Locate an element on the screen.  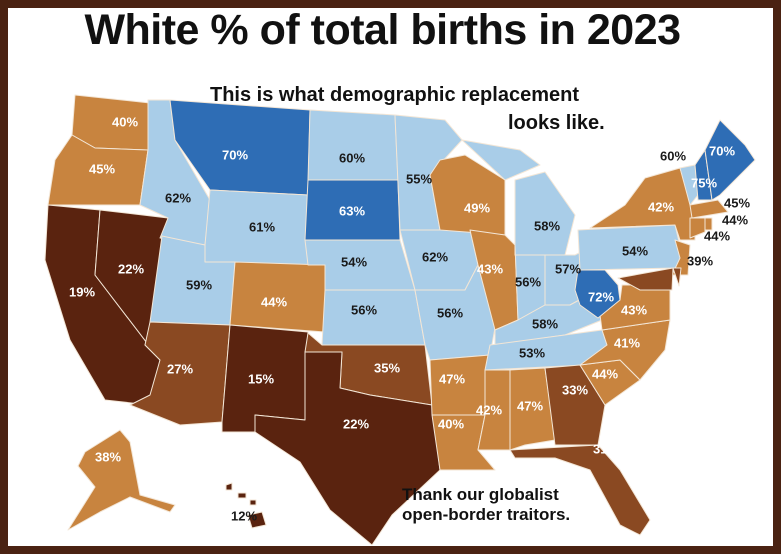
state-label-sd: 63% is located at coordinates (352, 210).